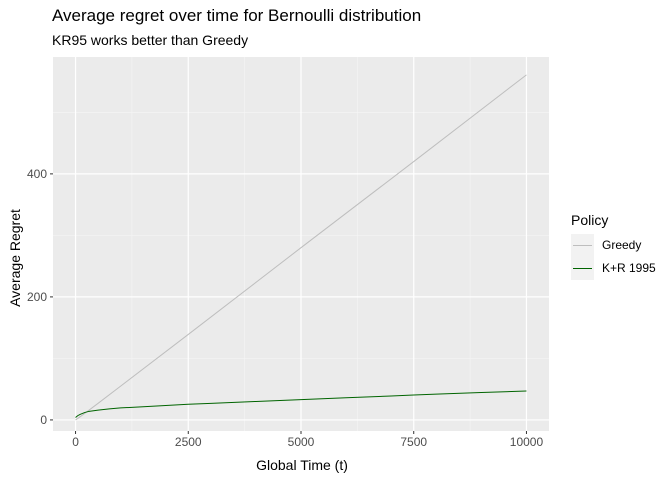  I want to click on x-axis-ticks: 0 2500 5000 7500 10000, so click(307, 440).